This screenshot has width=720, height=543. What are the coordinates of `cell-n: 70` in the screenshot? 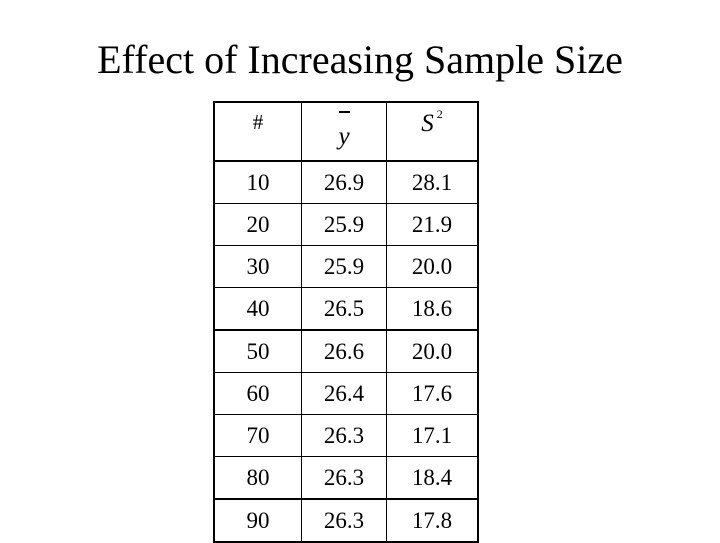 It's located at (257, 435).